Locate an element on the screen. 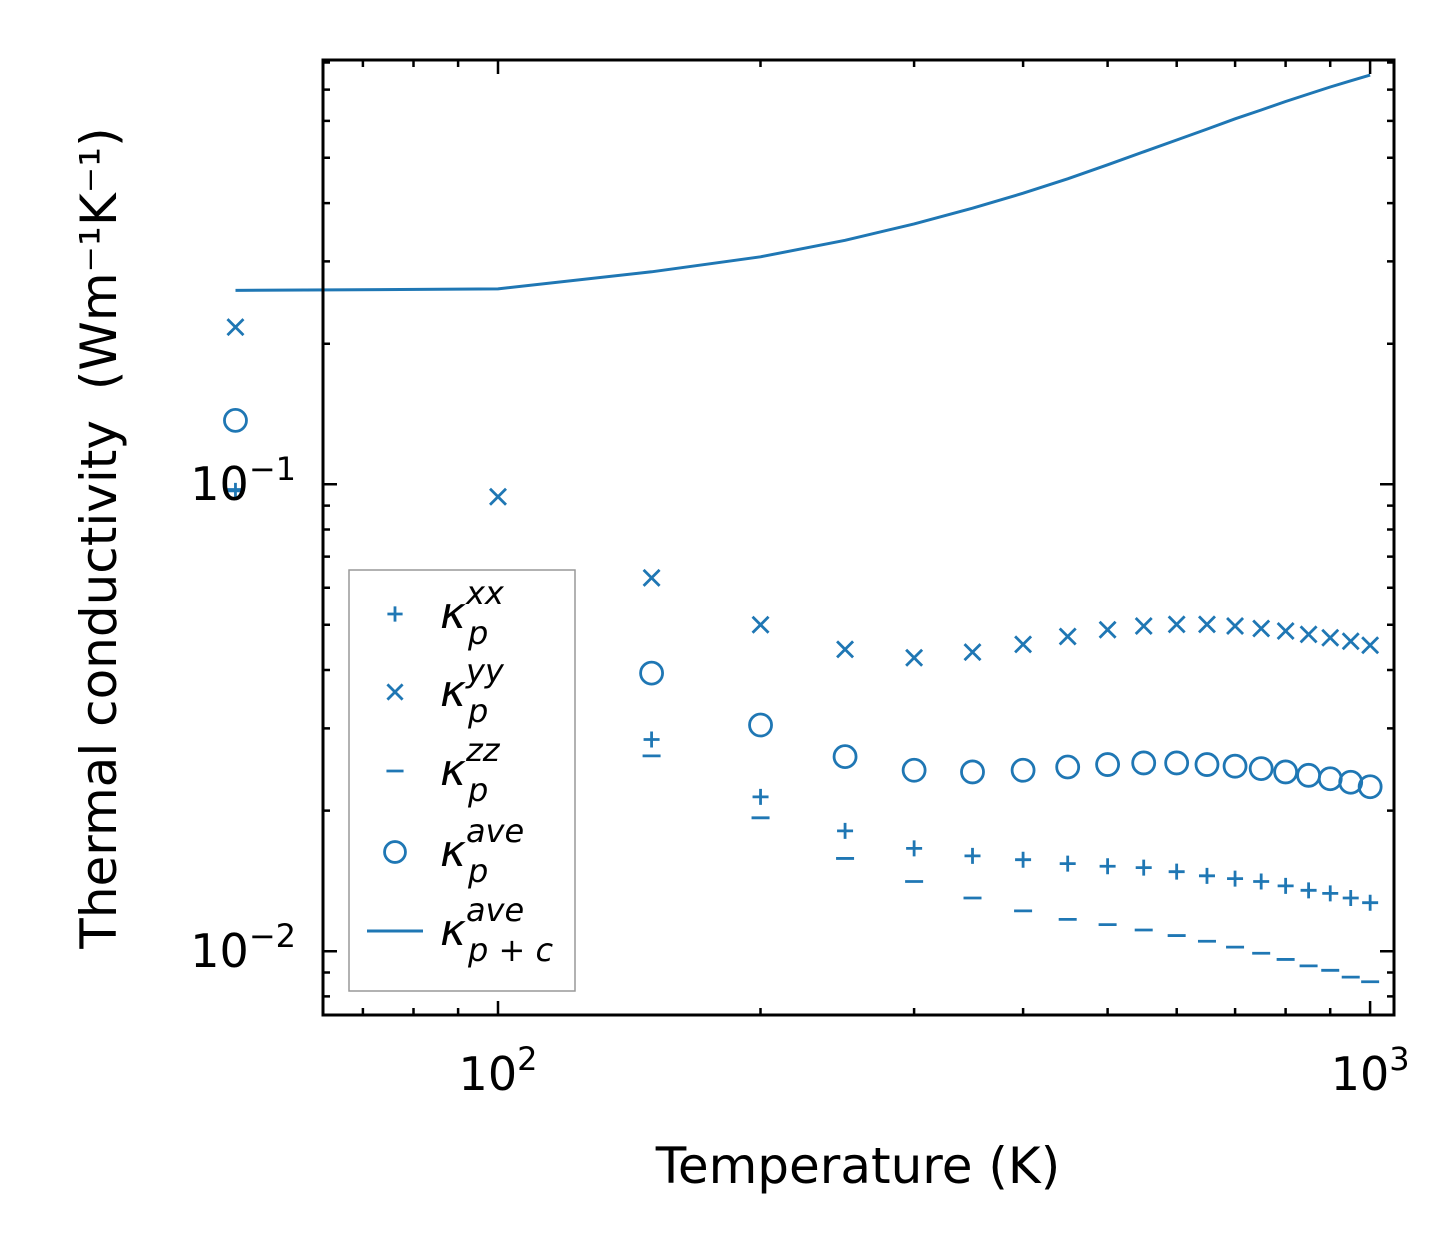  legend-label: κzz p is located at coordinates (470, 770).